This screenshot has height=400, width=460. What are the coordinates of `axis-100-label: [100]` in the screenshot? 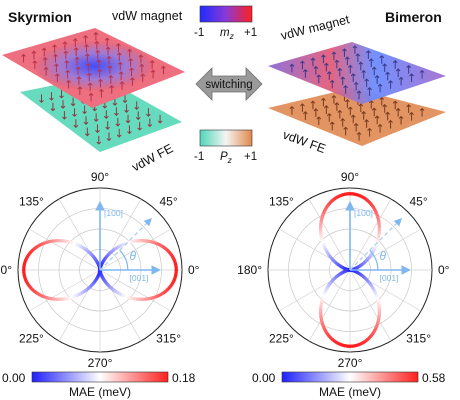 It's located at (113, 213).